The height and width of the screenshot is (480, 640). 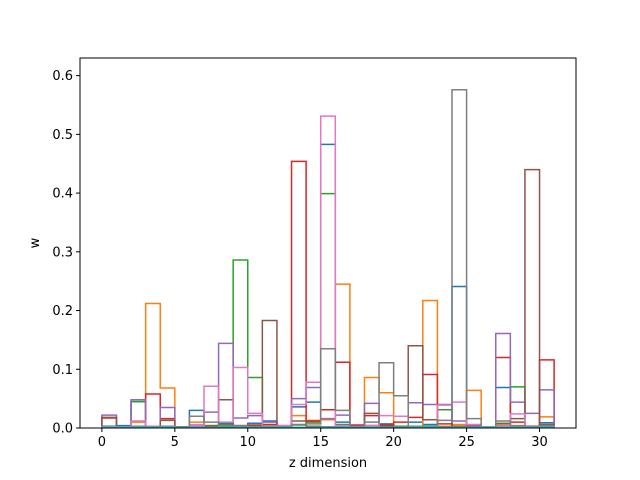 I want to click on y-tick-label: 0.3, so click(x=62, y=252).